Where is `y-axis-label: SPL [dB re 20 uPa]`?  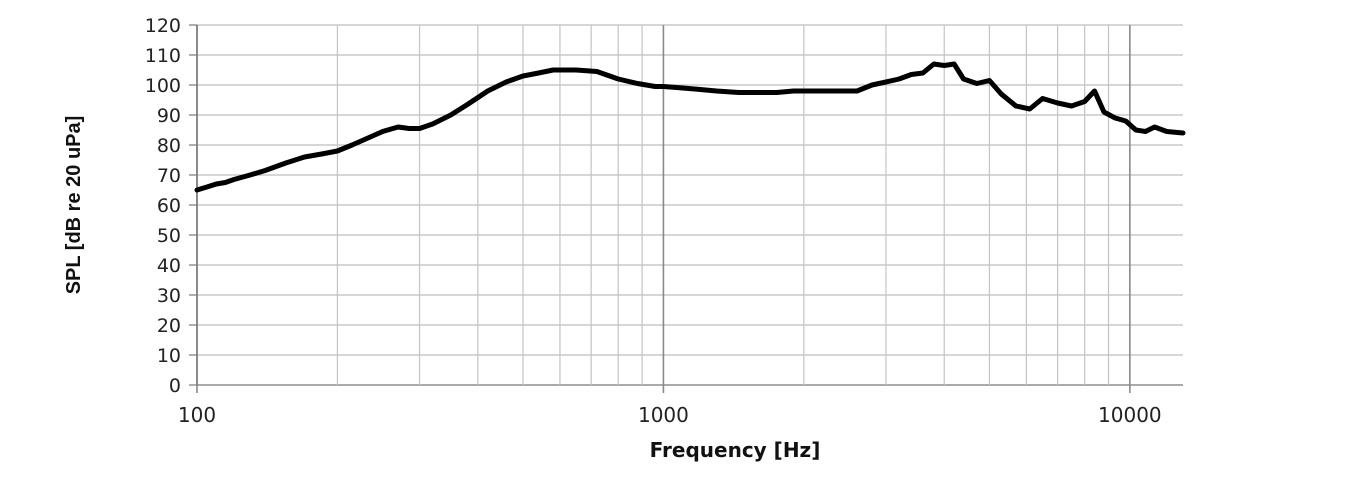 y-axis-label: SPL [dB re 20 uPa] is located at coordinates (74, 205).